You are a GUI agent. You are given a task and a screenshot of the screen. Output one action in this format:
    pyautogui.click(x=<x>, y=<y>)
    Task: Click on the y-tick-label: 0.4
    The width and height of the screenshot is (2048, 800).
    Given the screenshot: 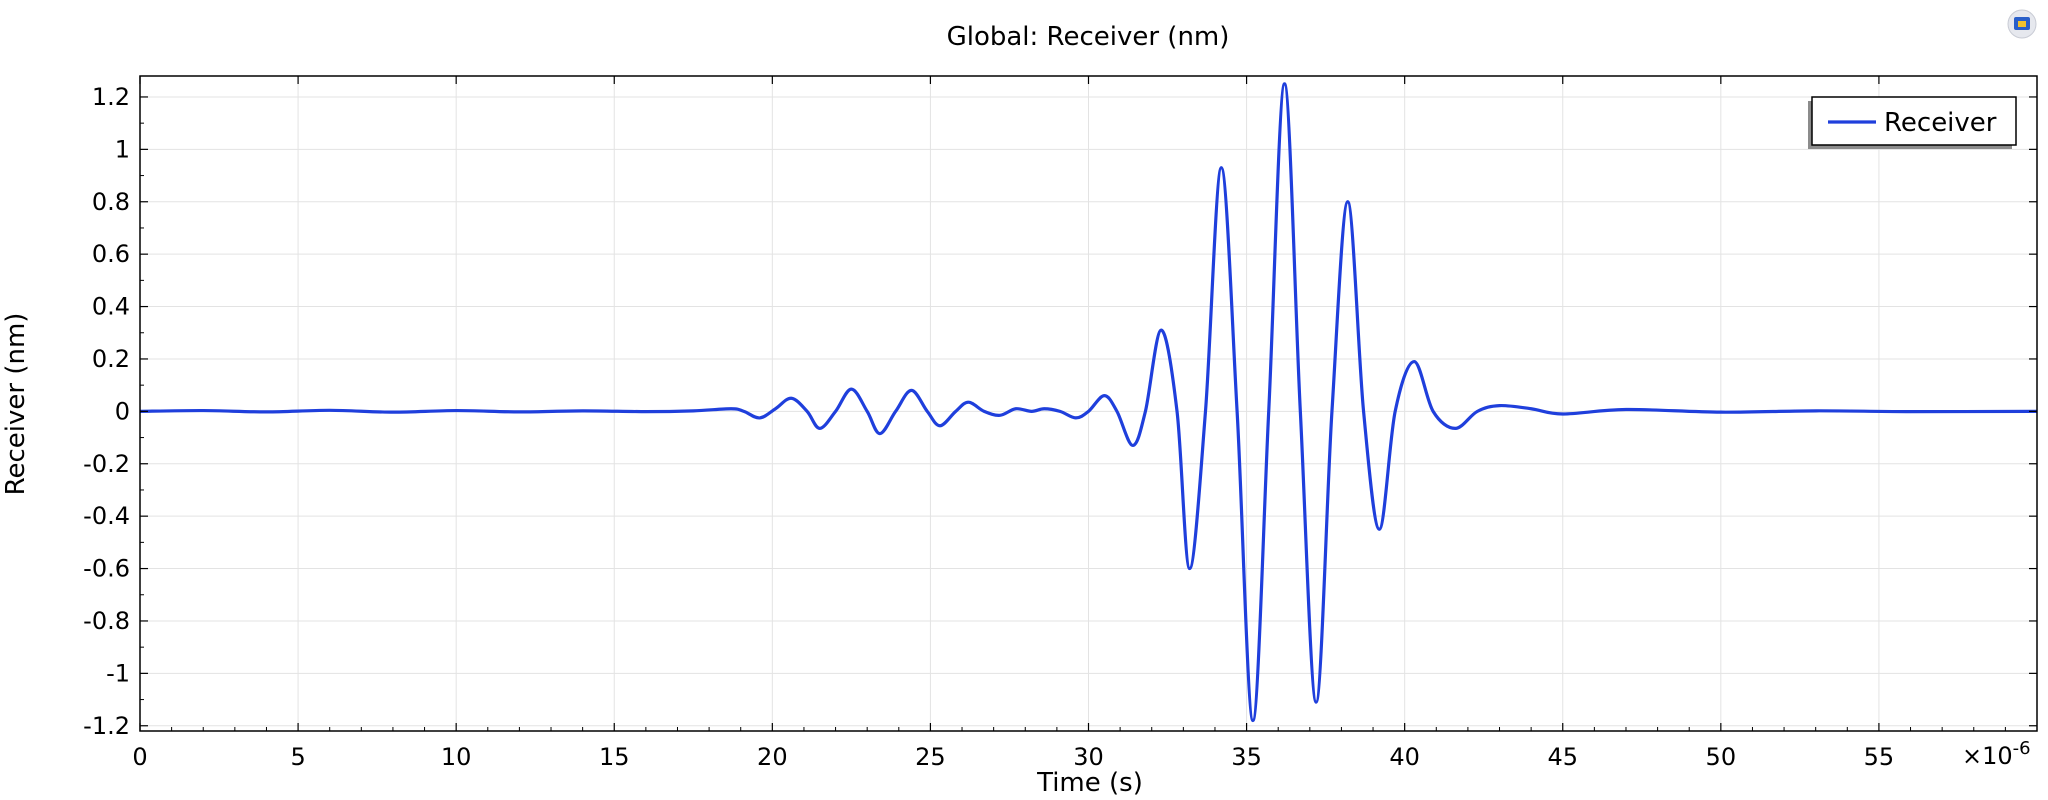 What is the action you would take?
    pyautogui.click(x=111, y=307)
    